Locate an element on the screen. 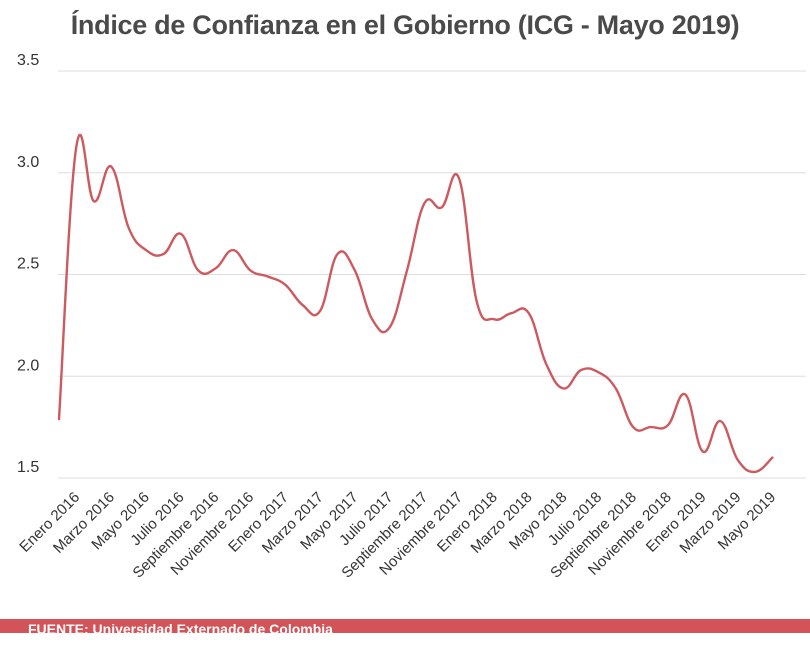 The image size is (810, 655). y-tick-label: 1.5 is located at coordinates (28, 467).